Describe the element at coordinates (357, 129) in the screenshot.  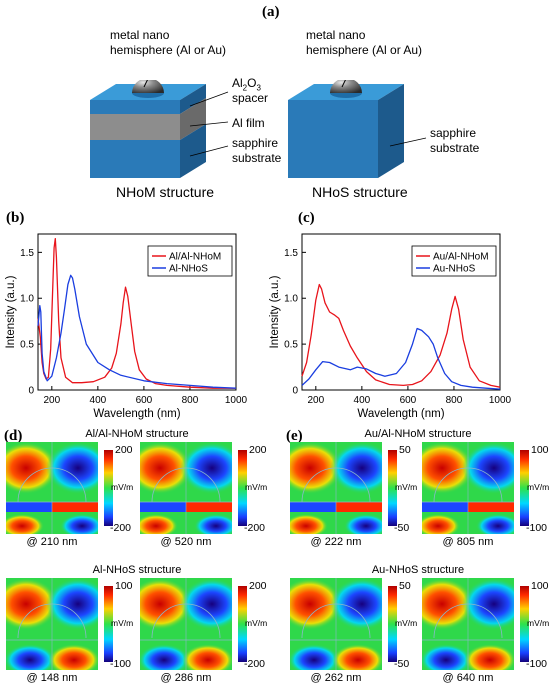
I see `nhos-structure-diagram` at that location.